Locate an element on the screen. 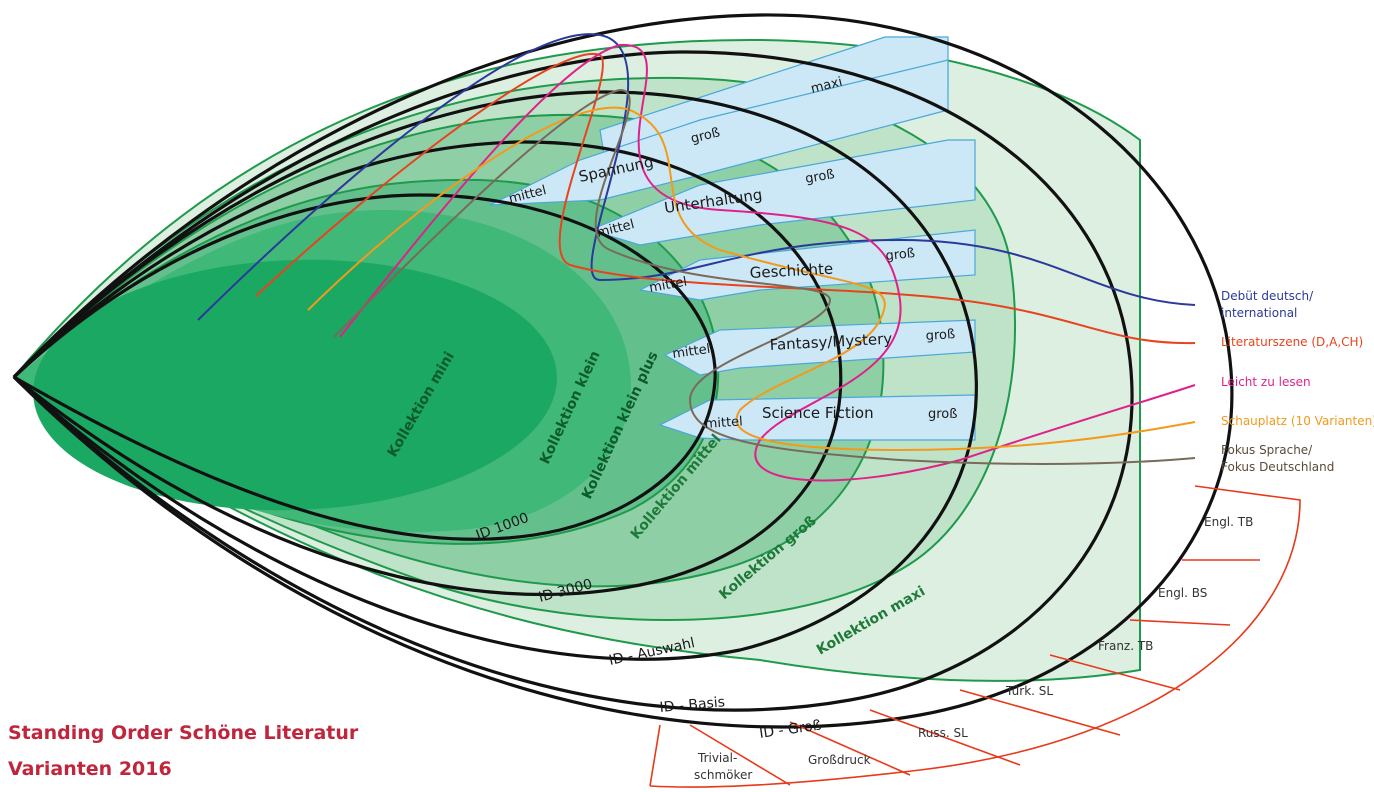 The width and height of the screenshot is (1374, 792). label-mittel-geschichte: mittel is located at coordinates (668, 285).